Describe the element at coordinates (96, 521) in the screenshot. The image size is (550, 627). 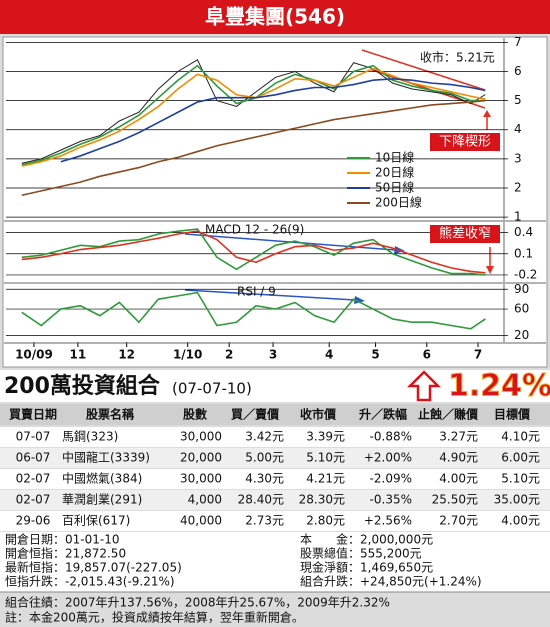
I see `table-cell: 百利保(617)` at that location.